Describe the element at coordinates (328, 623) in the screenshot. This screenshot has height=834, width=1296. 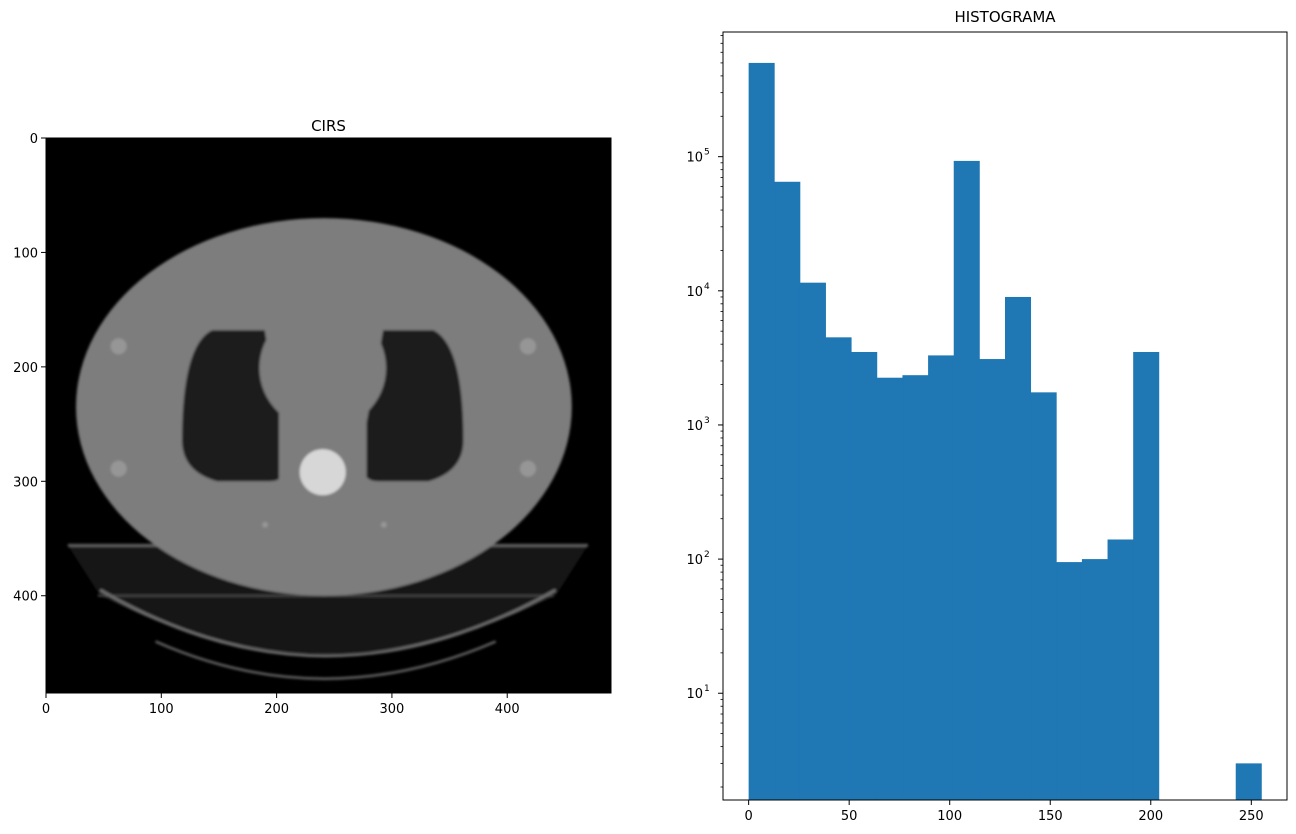
I see `couch-curve-upper` at that location.